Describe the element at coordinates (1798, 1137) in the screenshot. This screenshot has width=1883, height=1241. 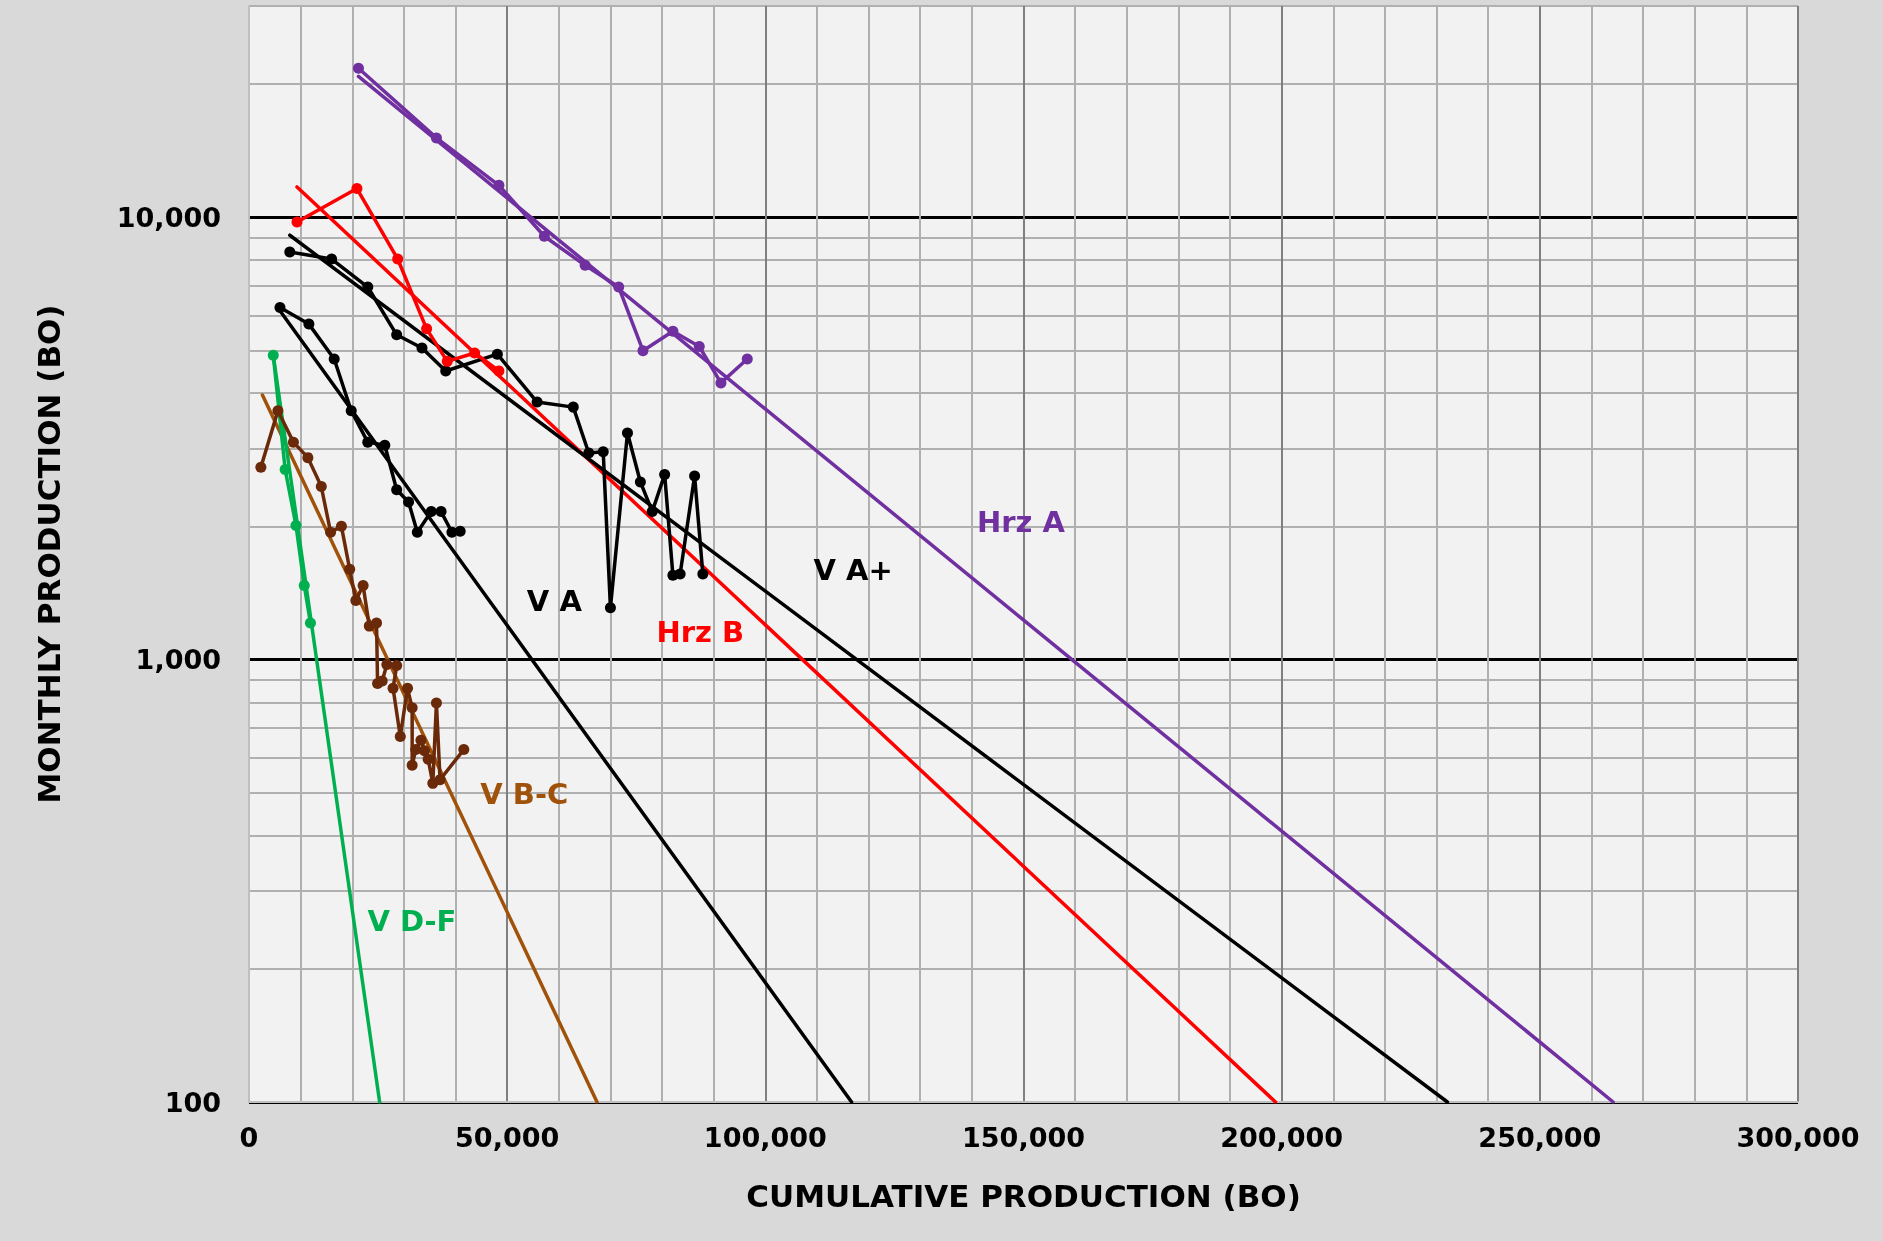
I see `x-tick-label: 300,000` at that location.